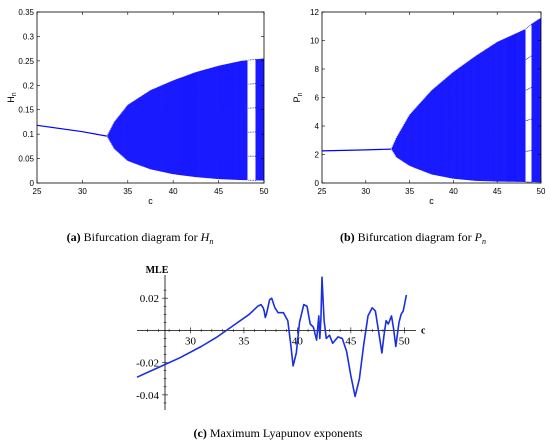 Image resolution: width=550 pixels, height=444 pixels. What do you see at coordinates (298, 97) in the screenshot?
I see `y-axis-label: Pn` at bounding box center [298, 97].